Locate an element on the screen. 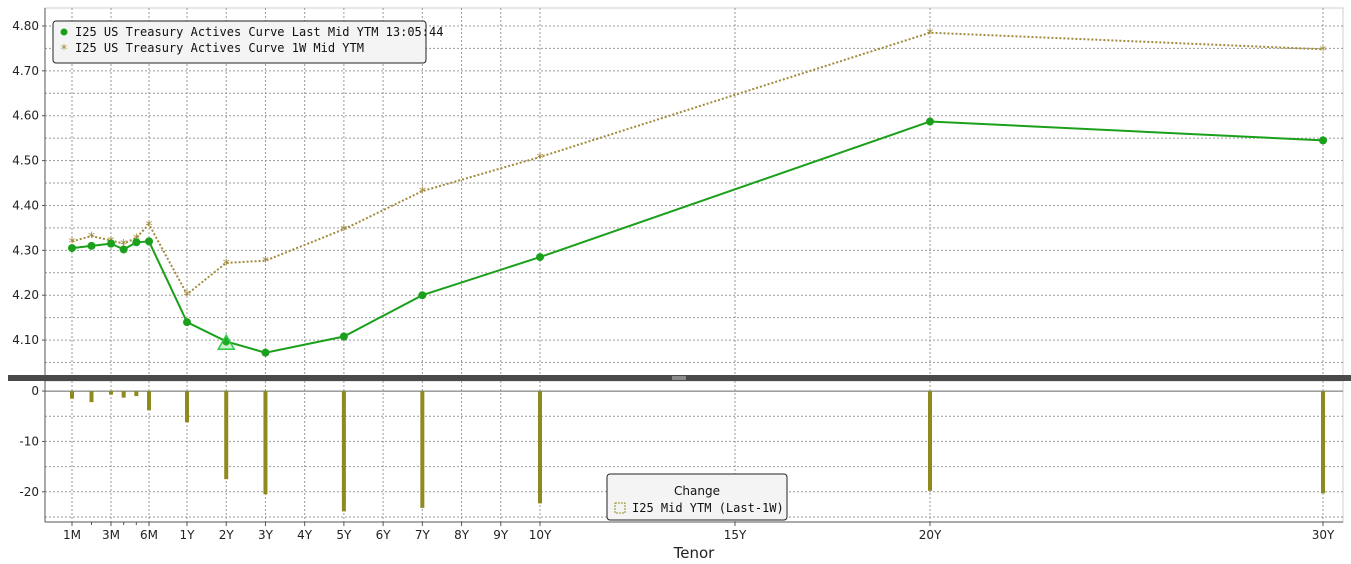 The width and height of the screenshot is (1351, 564). top-y-tick-label: 4.10 is located at coordinates (25, 340).